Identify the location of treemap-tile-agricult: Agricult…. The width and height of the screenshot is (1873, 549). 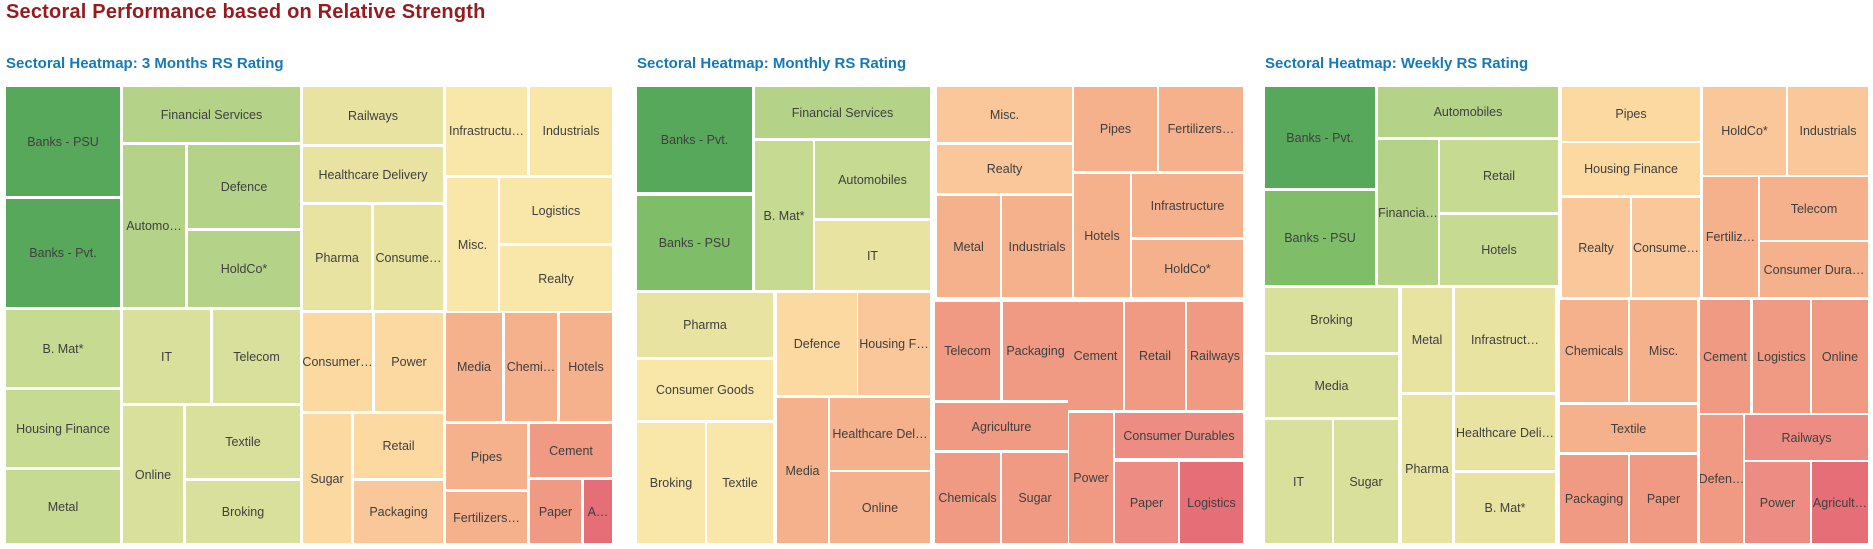
(1840, 502).